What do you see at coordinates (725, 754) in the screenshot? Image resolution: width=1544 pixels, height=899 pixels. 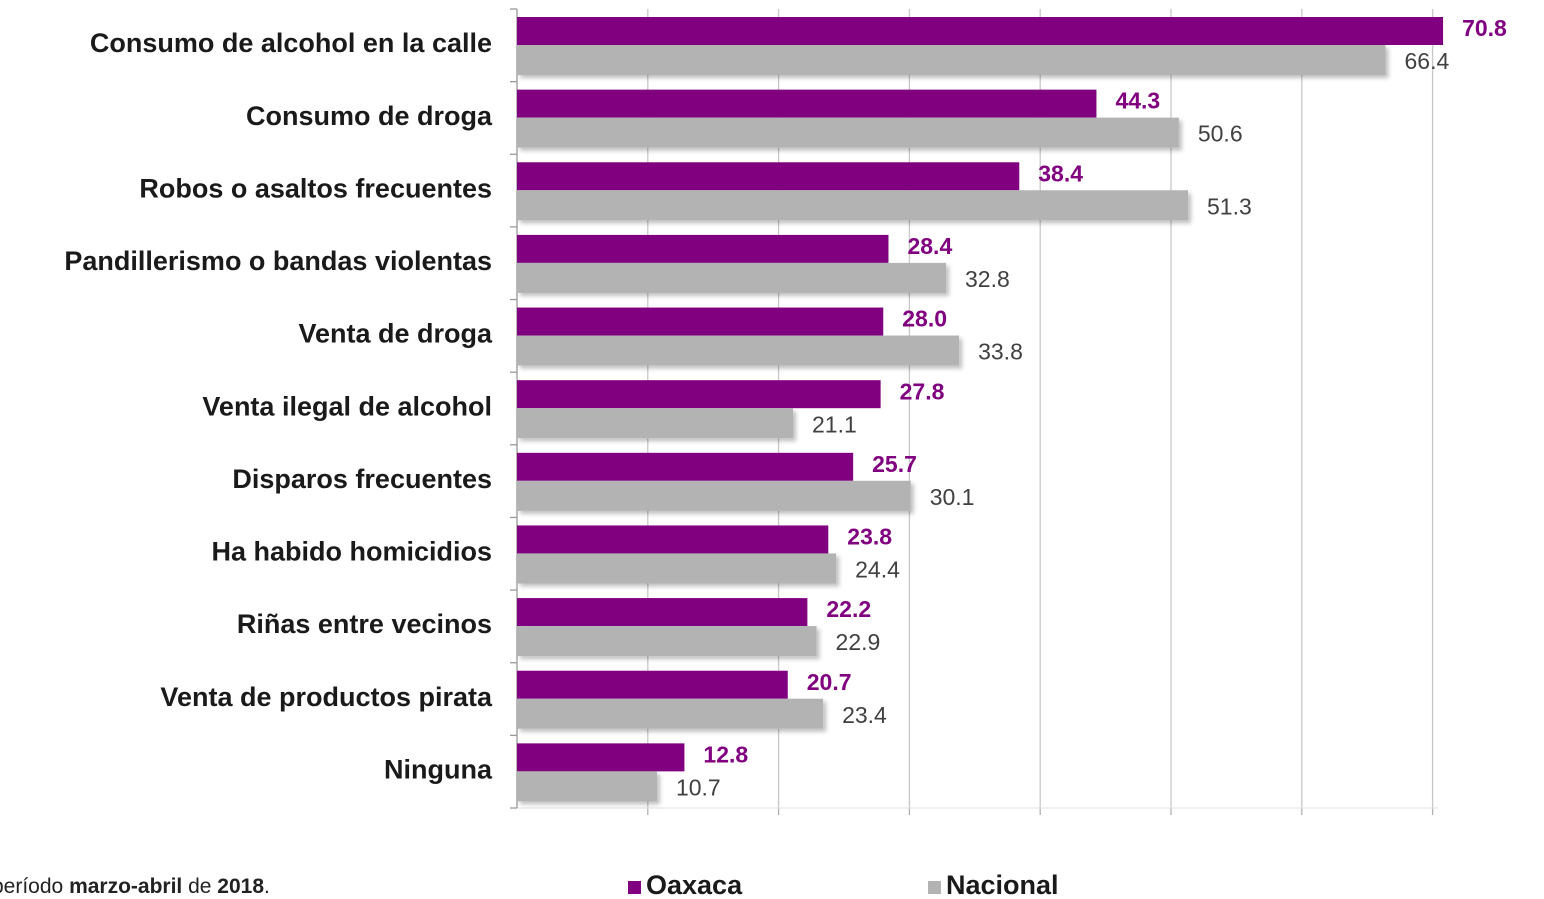 I see `value-label: 12.8` at bounding box center [725, 754].